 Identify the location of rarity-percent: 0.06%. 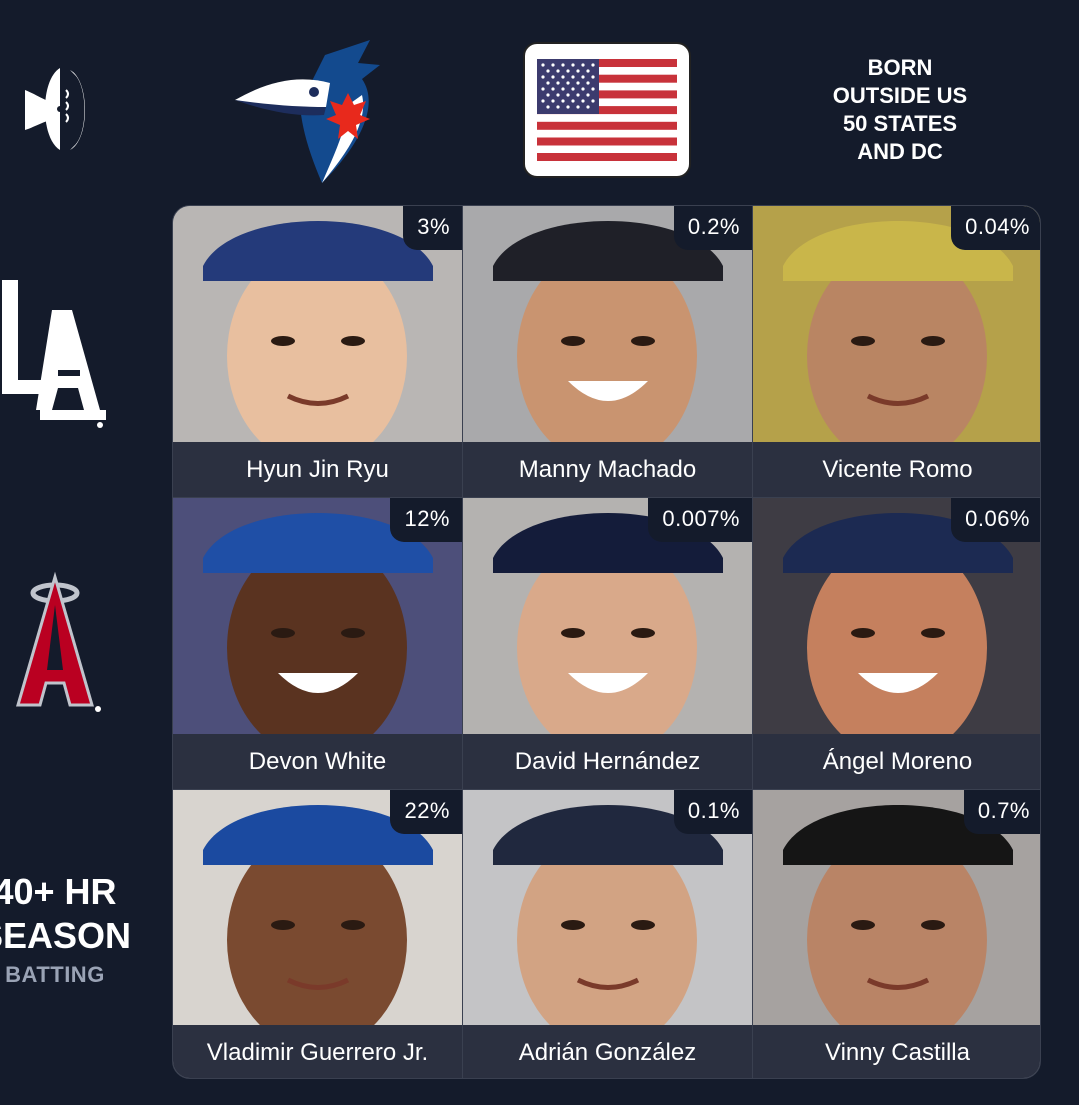
(995, 520).